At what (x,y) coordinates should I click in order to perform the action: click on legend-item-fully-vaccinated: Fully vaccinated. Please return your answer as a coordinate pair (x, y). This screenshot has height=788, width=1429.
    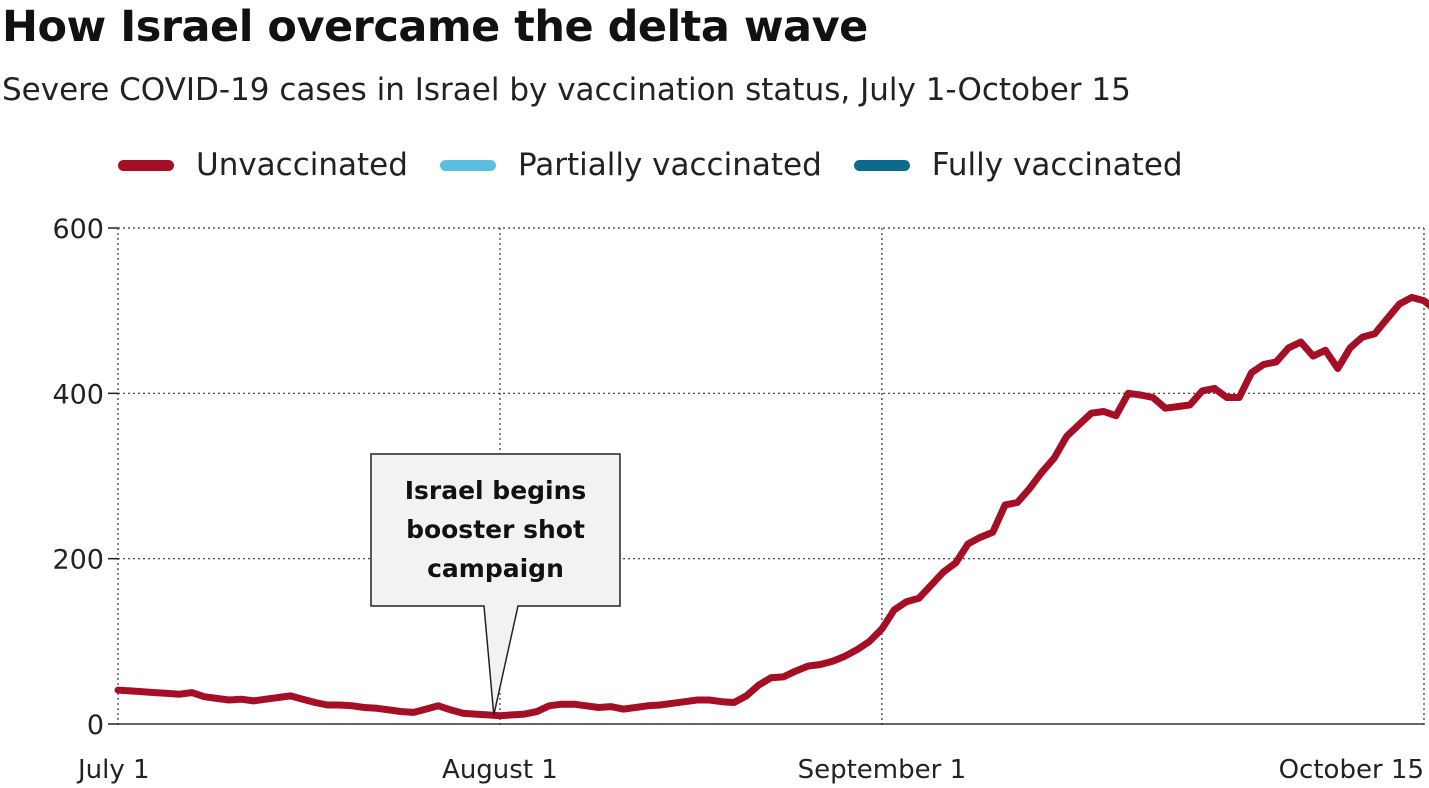
    Looking at the image, I should click on (1018, 165).